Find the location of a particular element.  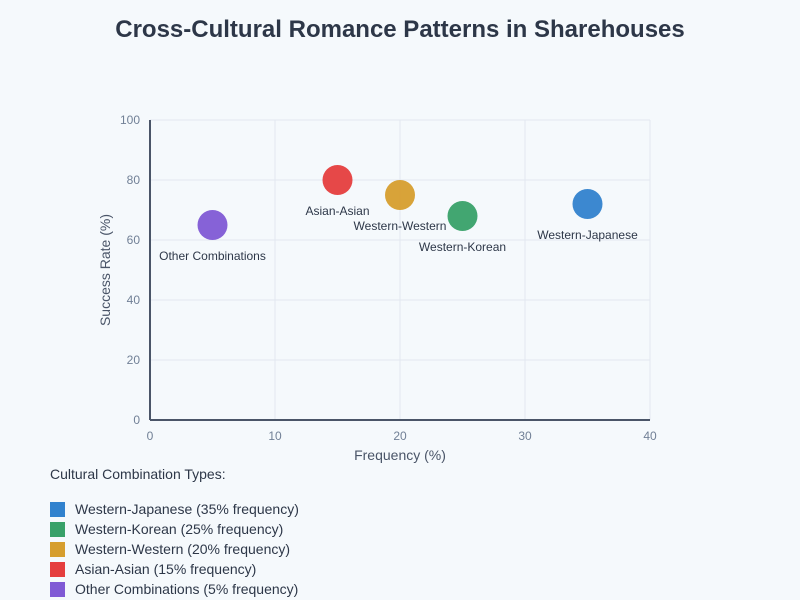

legend-item: Western-Korean (25% frequency) is located at coordinates (174, 529).